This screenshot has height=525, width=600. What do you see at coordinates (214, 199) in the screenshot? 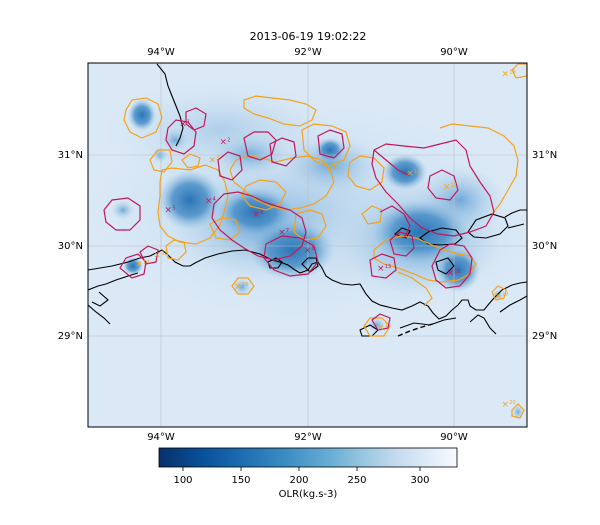
I see `storm-cell-id: 4` at bounding box center [214, 199].